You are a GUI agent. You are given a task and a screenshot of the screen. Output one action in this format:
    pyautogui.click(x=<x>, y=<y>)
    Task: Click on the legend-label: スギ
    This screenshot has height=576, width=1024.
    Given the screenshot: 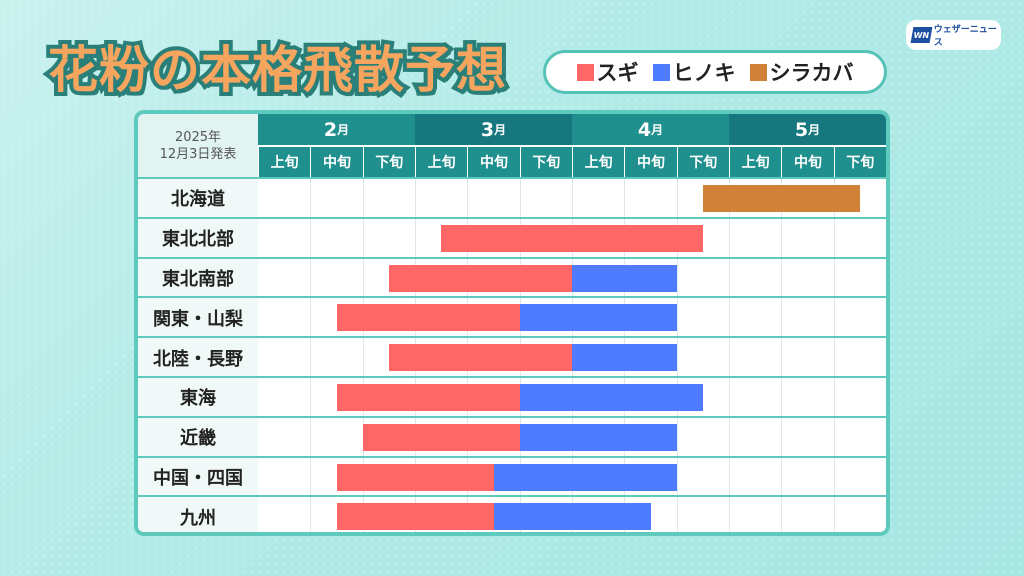 What is the action you would take?
    pyautogui.click(x=617, y=73)
    